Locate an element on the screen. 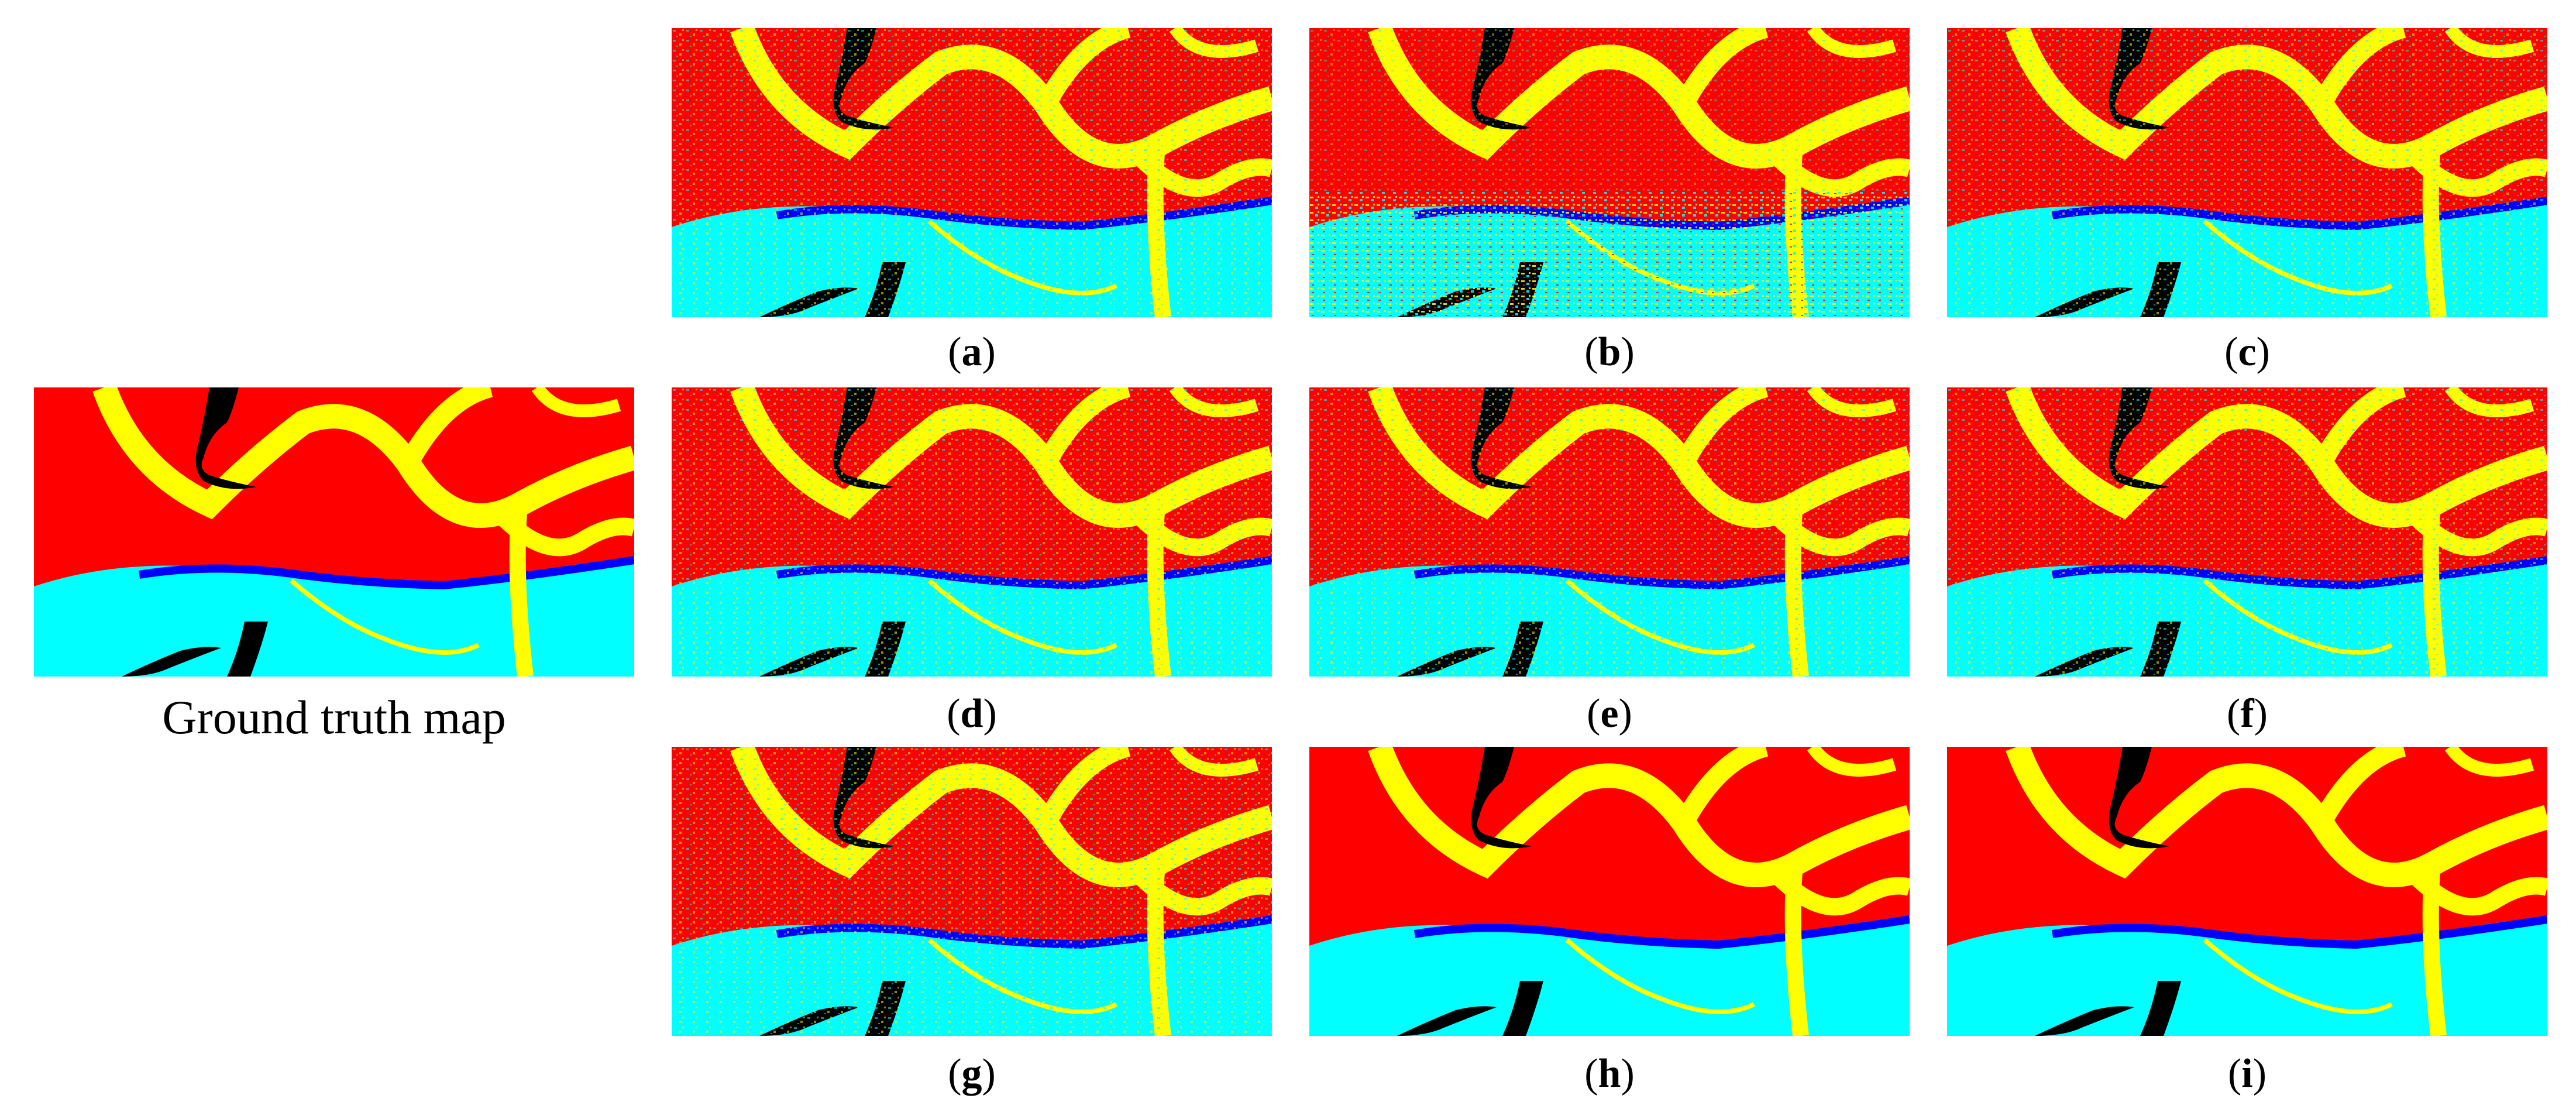  caption-i-letter: i is located at coordinates (2247, 1073).